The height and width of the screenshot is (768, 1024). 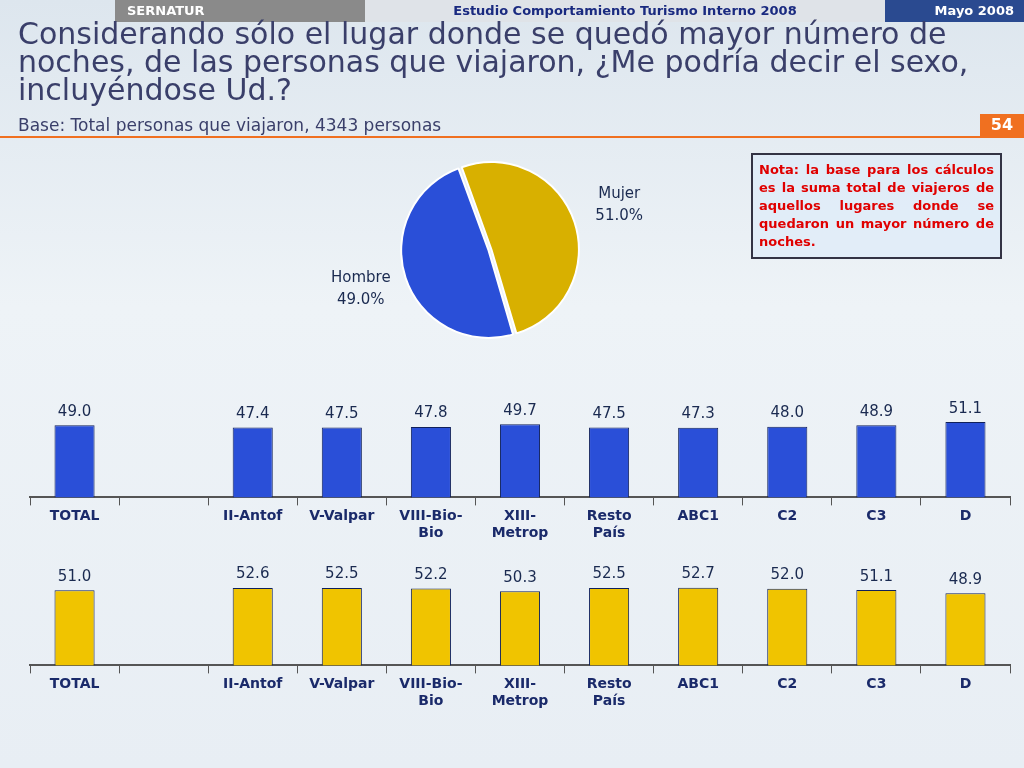 What do you see at coordinates (787, 574) in the screenshot?
I see `data-label: 52.0` at bounding box center [787, 574].